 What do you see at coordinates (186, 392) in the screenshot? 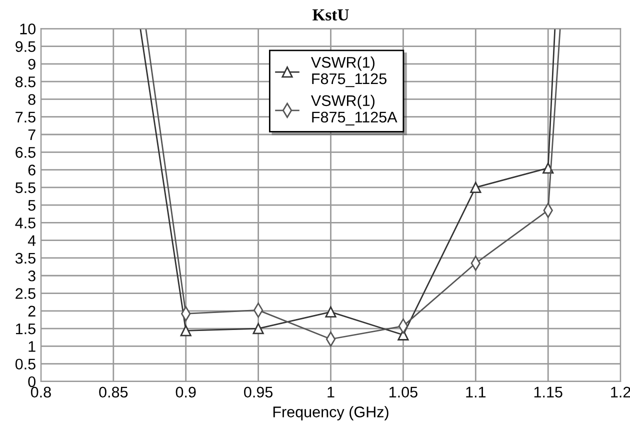
I see `x-tick-label: 0.9` at bounding box center [186, 392].